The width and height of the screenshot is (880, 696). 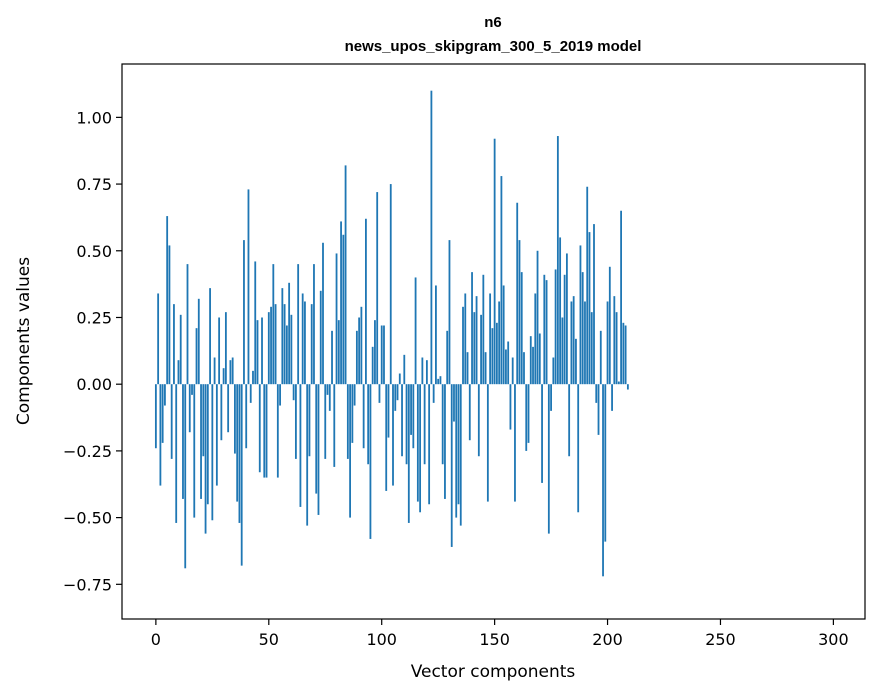 What do you see at coordinates (24, 341) in the screenshot?
I see `y-axis-label: Components values` at bounding box center [24, 341].